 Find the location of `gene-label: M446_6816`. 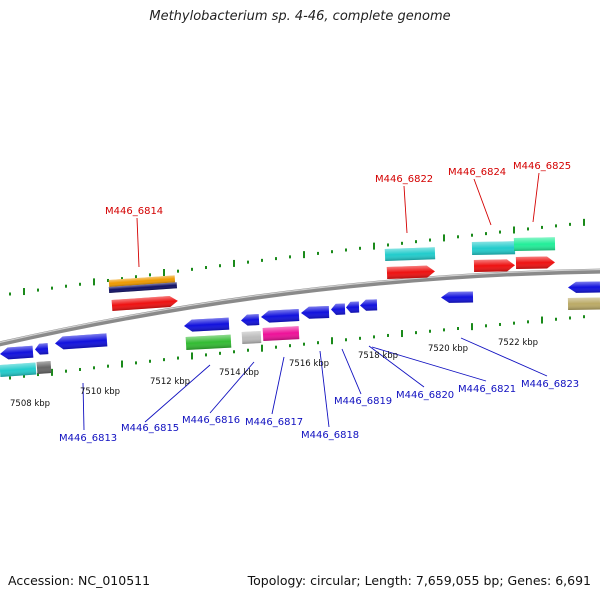

gene-label: M446_6816 is located at coordinates (211, 420).